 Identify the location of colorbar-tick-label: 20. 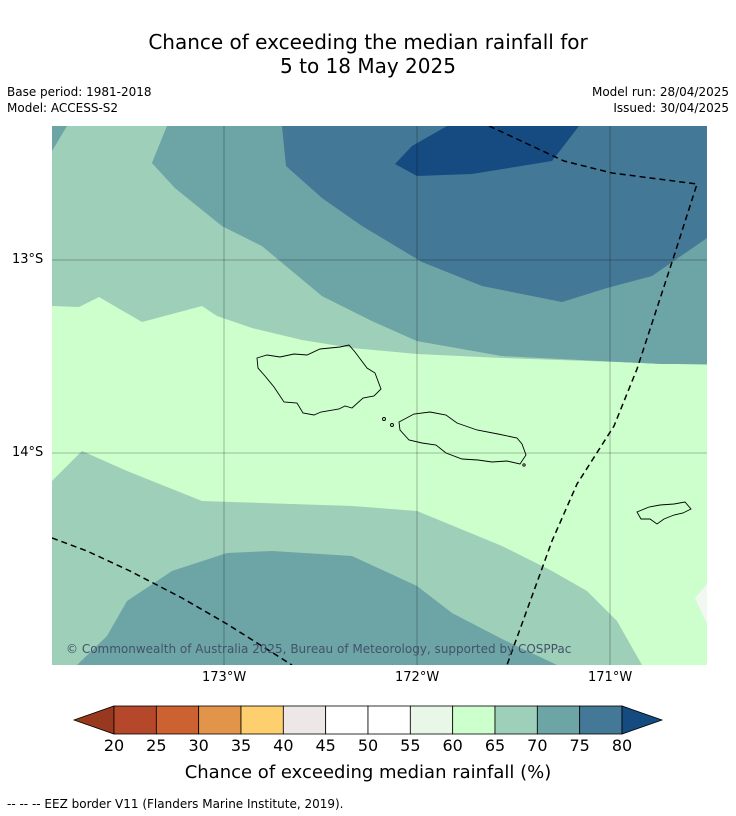
(114, 745).